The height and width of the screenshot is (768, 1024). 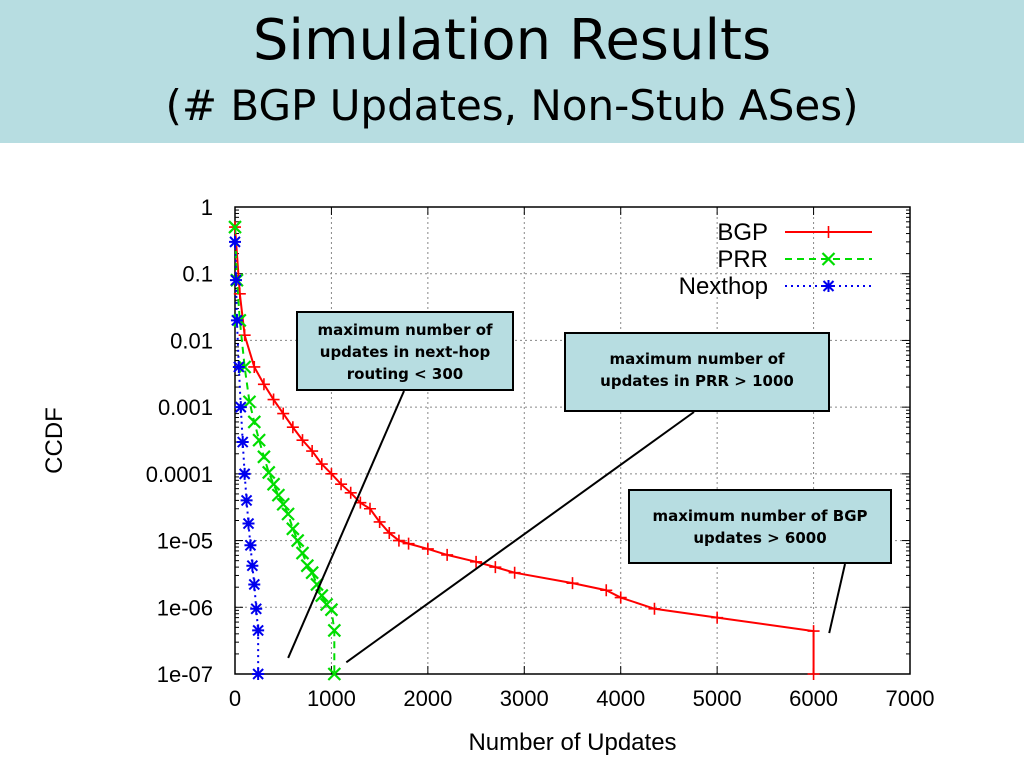 What do you see at coordinates (285, 450) in the screenshot?
I see `series-line-prr` at bounding box center [285, 450].